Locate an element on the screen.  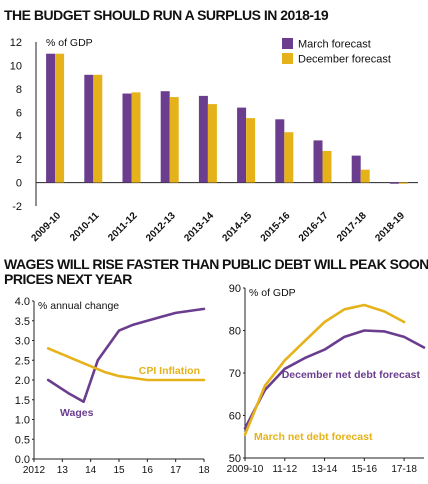
y-tick-label: 90 is located at coordinates (235, 289).